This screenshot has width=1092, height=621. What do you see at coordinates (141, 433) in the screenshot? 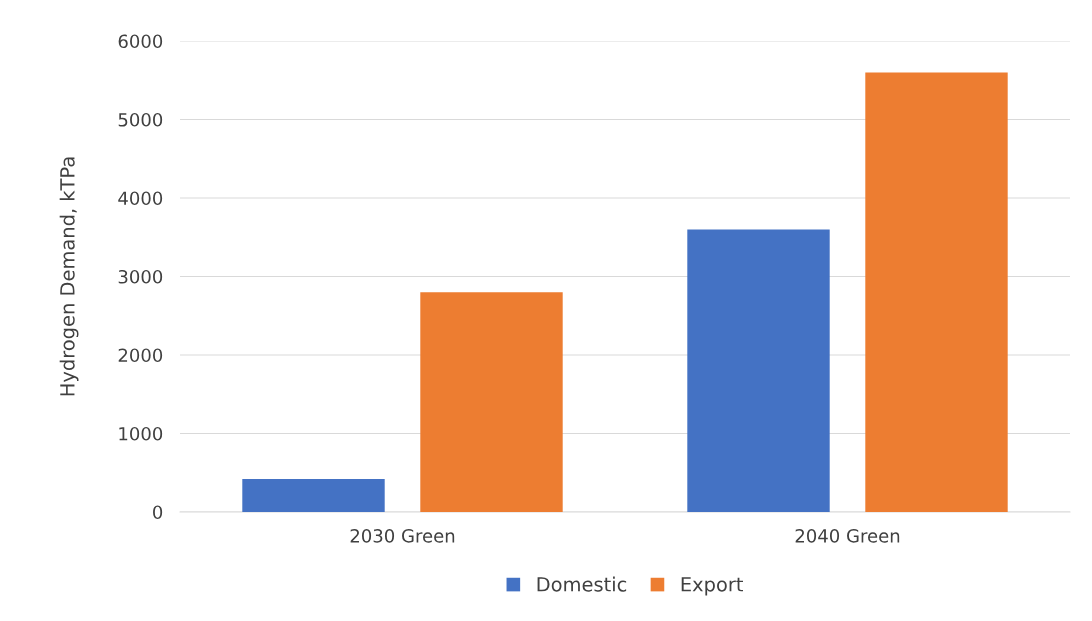
I see `y-tick-label: 1000` at bounding box center [141, 433].